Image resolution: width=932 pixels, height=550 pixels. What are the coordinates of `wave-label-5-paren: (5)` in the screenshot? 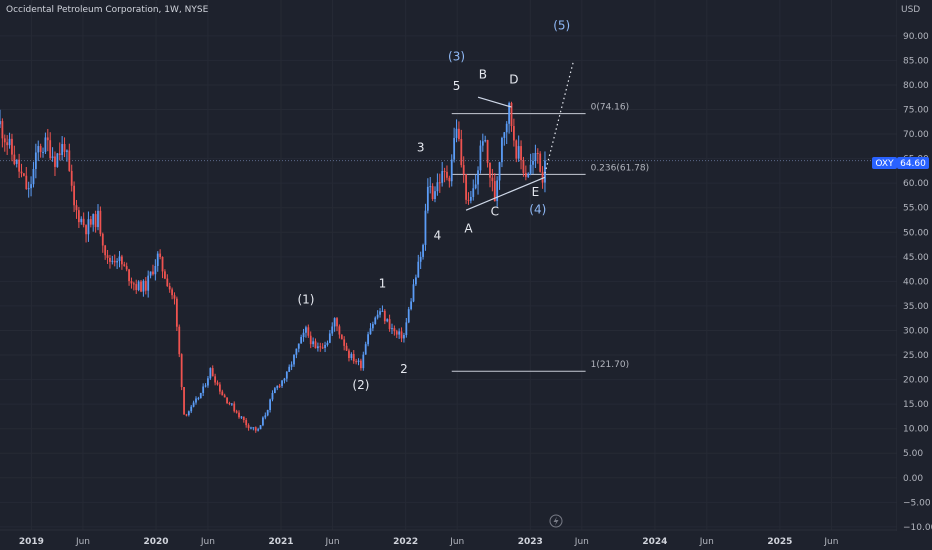 It's located at (561, 25).